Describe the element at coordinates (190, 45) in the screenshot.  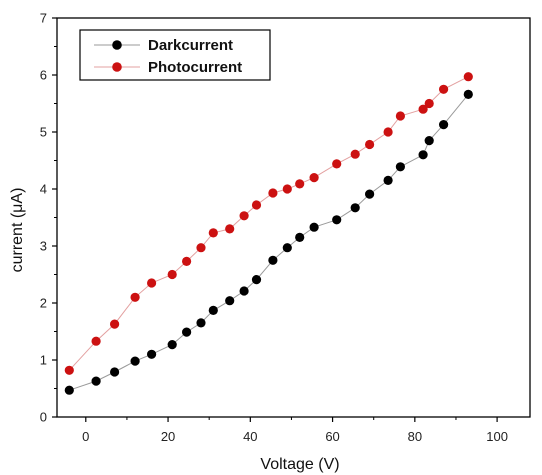
I see `legend-label-darkcurrent: Darkcurrent` at that location.